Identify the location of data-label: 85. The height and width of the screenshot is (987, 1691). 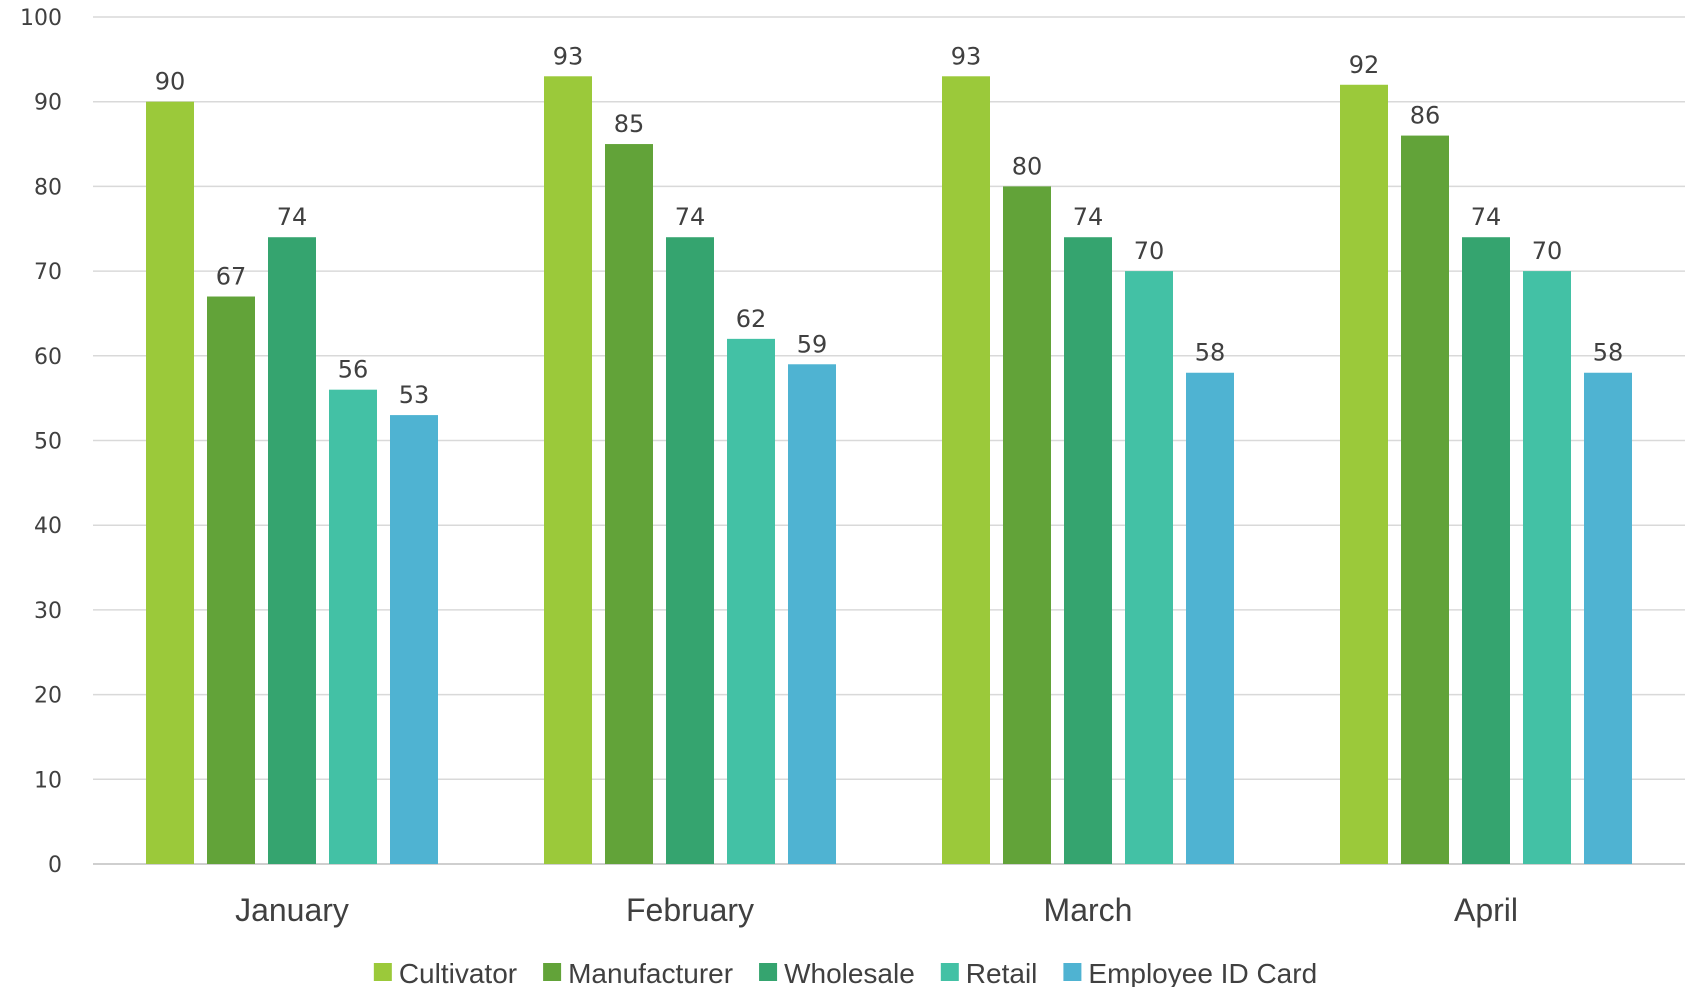
(629, 124).